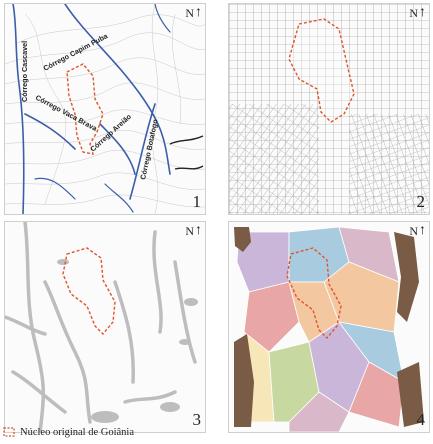 The height and width of the screenshot is (444, 433). What do you see at coordinates (24, 71) in the screenshot?
I see `stream-label-cascavel: Córrego Cascavel` at bounding box center [24, 71].